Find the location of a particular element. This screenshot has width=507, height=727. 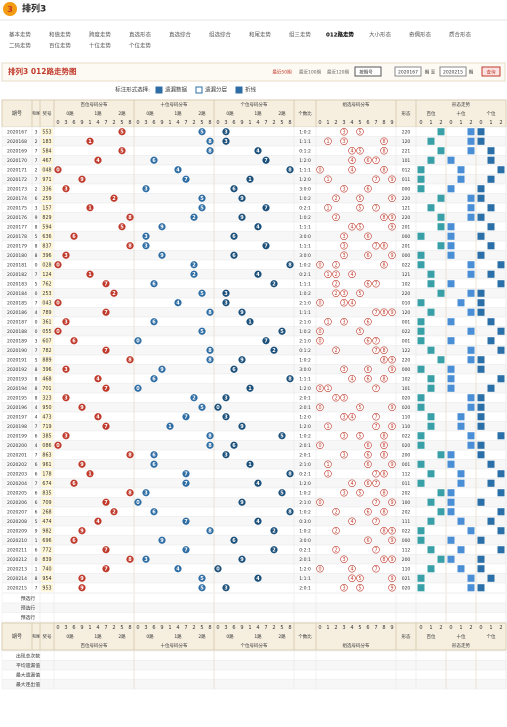

tail: 9 is located at coordinates (36, 218).